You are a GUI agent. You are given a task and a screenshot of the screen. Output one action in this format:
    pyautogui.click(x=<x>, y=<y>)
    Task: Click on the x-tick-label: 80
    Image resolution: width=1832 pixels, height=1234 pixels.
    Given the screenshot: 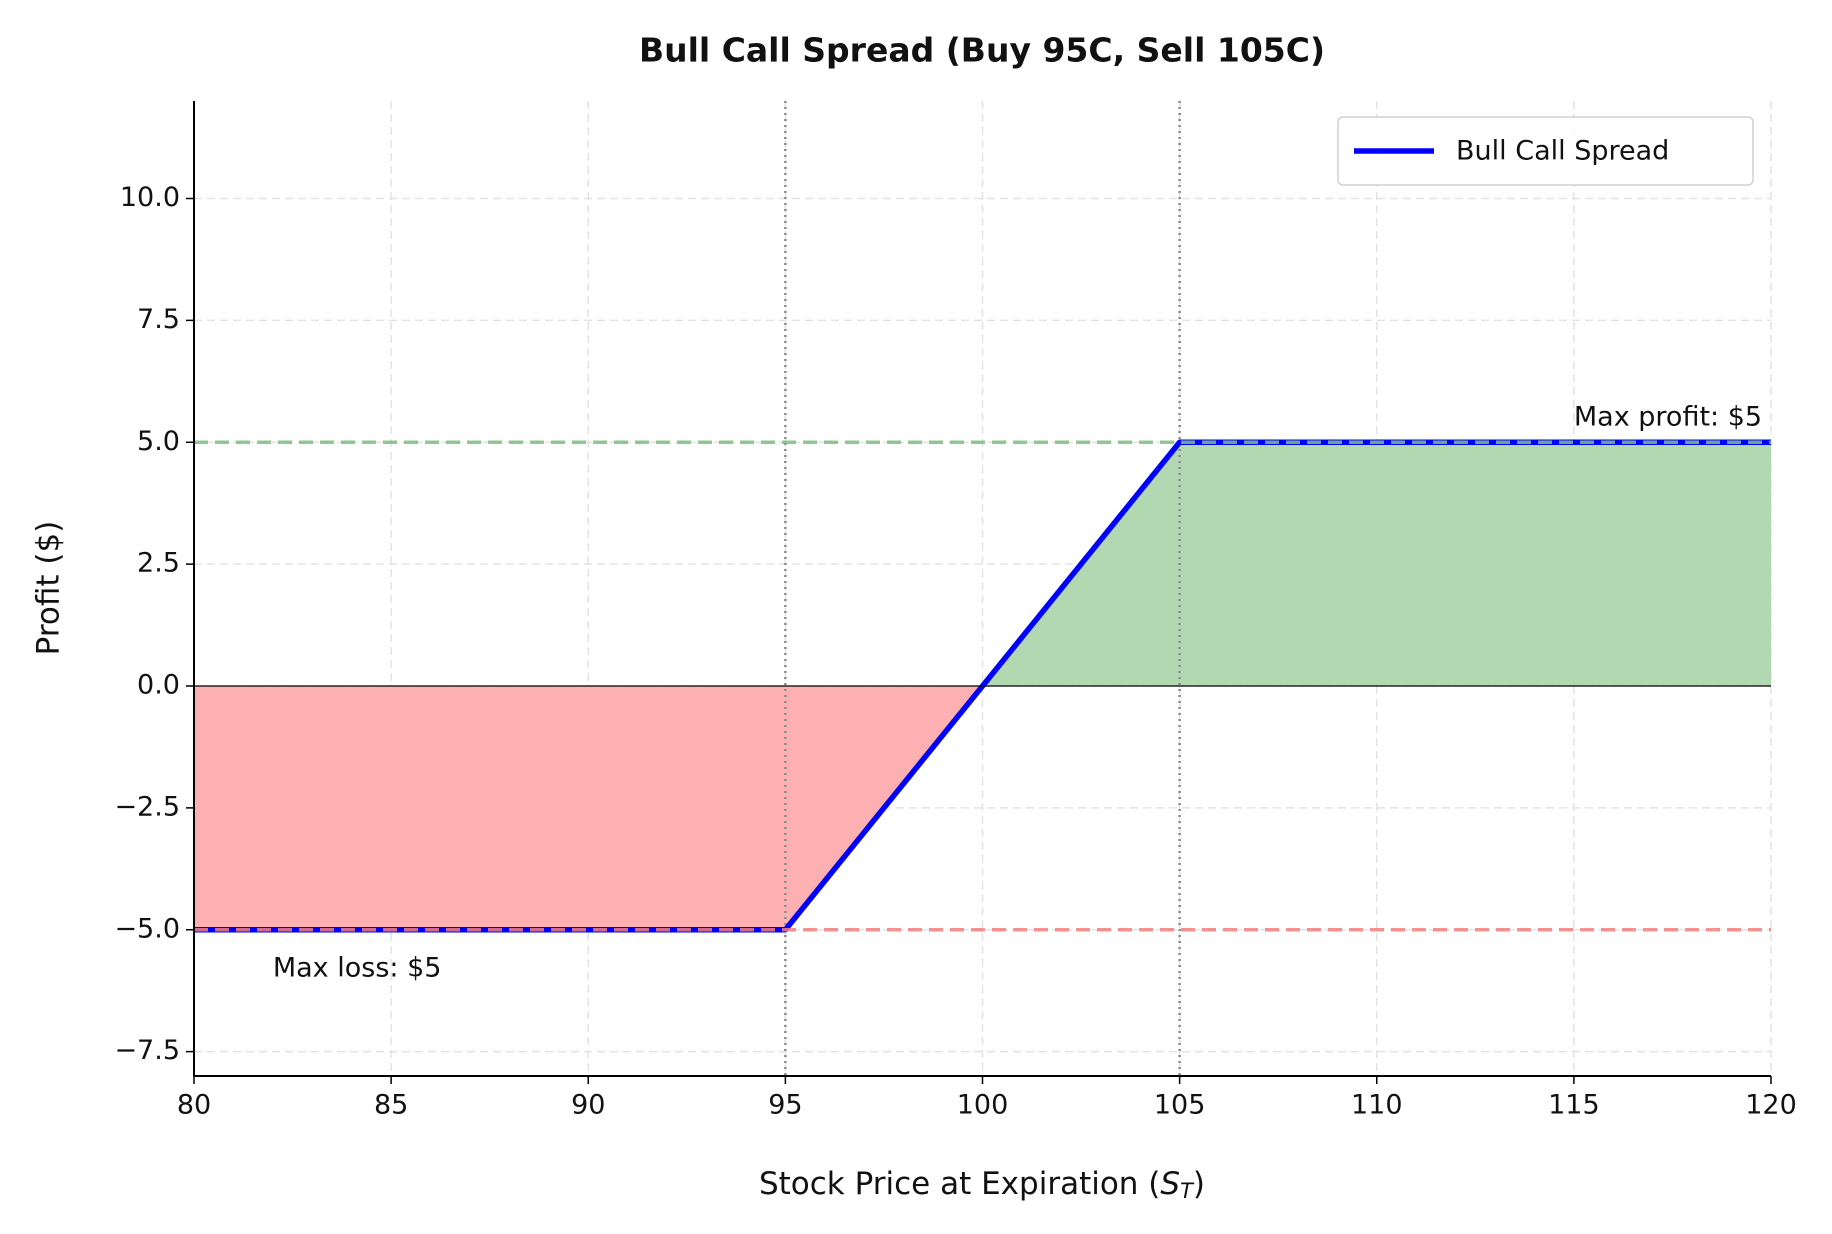 What is the action you would take?
    pyautogui.click(x=194, y=1105)
    